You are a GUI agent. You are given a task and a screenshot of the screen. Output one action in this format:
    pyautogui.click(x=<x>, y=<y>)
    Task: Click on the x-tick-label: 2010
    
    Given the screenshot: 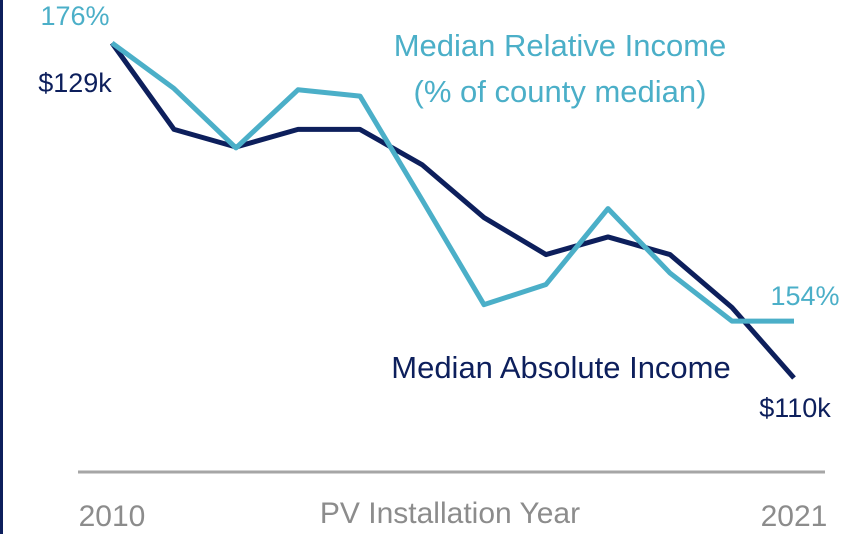 What is the action you would take?
    pyautogui.click(x=112, y=516)
    